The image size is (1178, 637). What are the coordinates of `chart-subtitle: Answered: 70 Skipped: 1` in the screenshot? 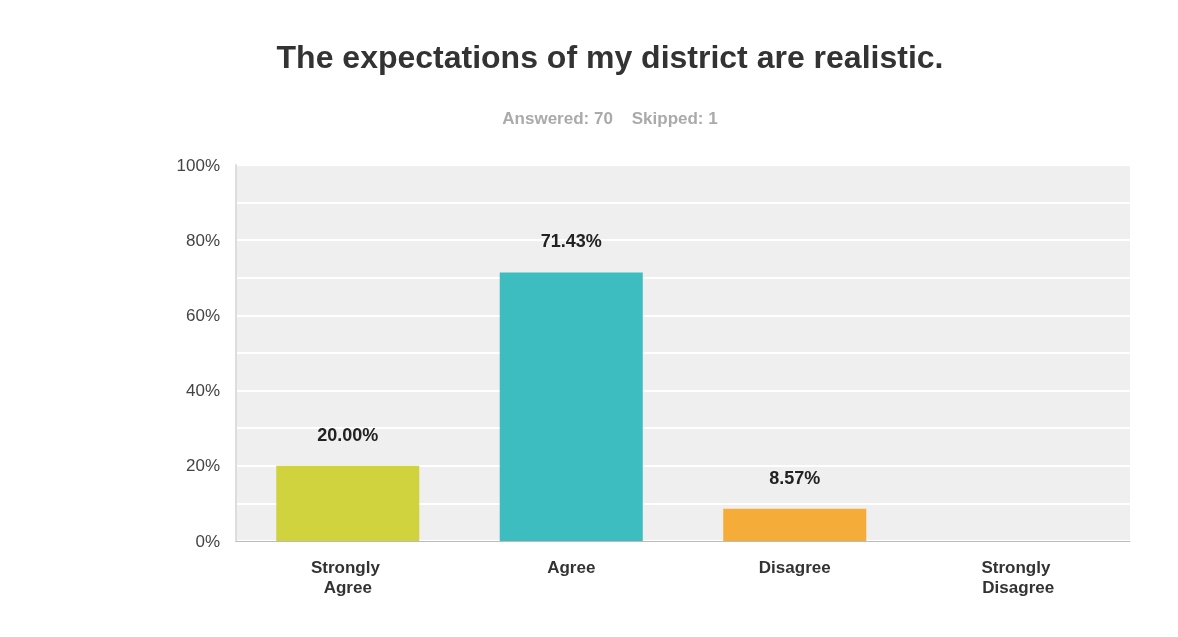 It's located at (610, 118).